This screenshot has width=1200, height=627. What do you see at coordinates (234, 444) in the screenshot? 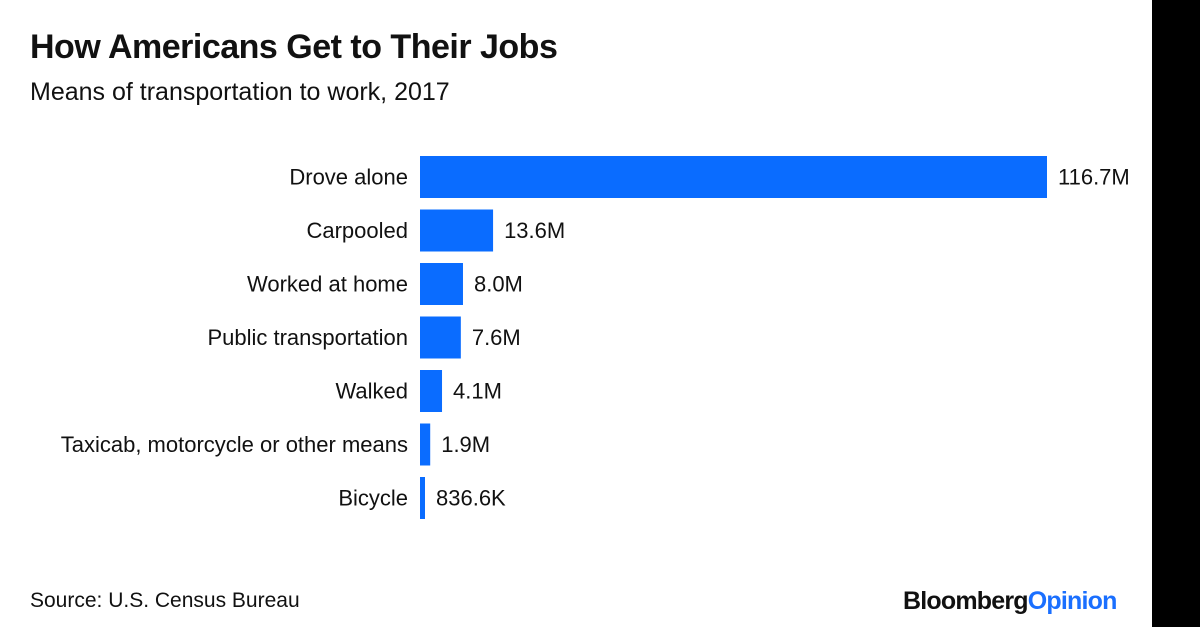
I see `category-label: Taxicab, motorcycle or other means` at bounding box center [234, 444].